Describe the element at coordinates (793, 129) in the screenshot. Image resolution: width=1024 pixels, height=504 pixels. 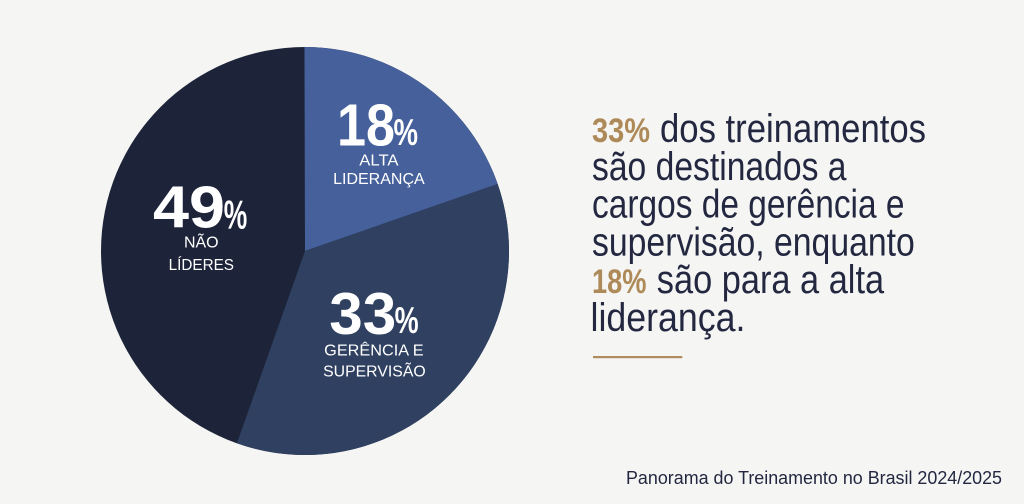
I see `svg-text: dos treinamentos` at that location.